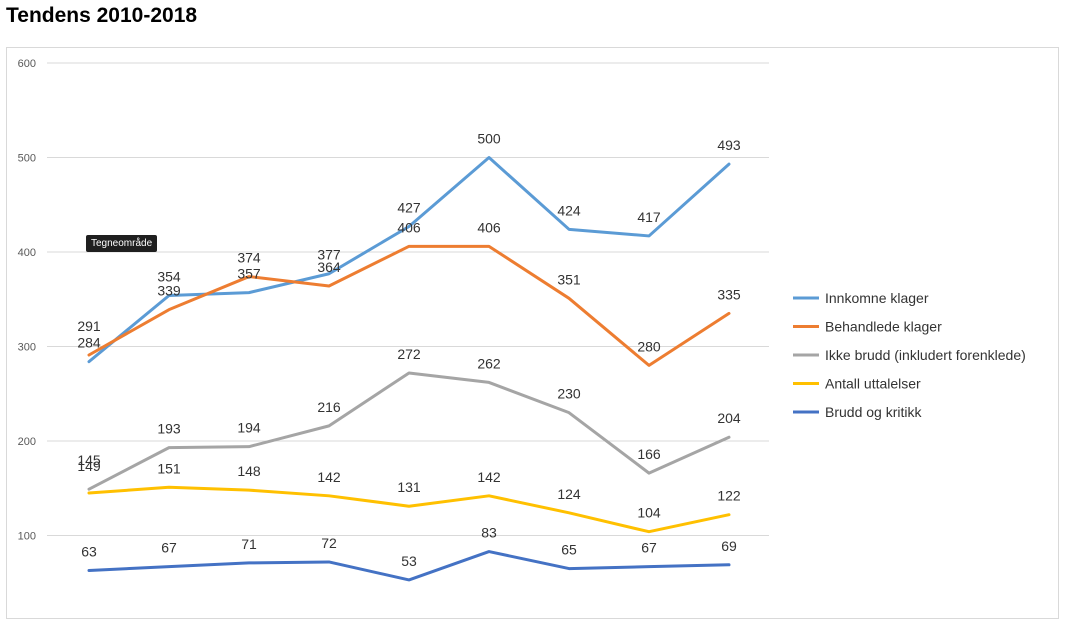  I want to click on data-label: 193, so click(169, 429).